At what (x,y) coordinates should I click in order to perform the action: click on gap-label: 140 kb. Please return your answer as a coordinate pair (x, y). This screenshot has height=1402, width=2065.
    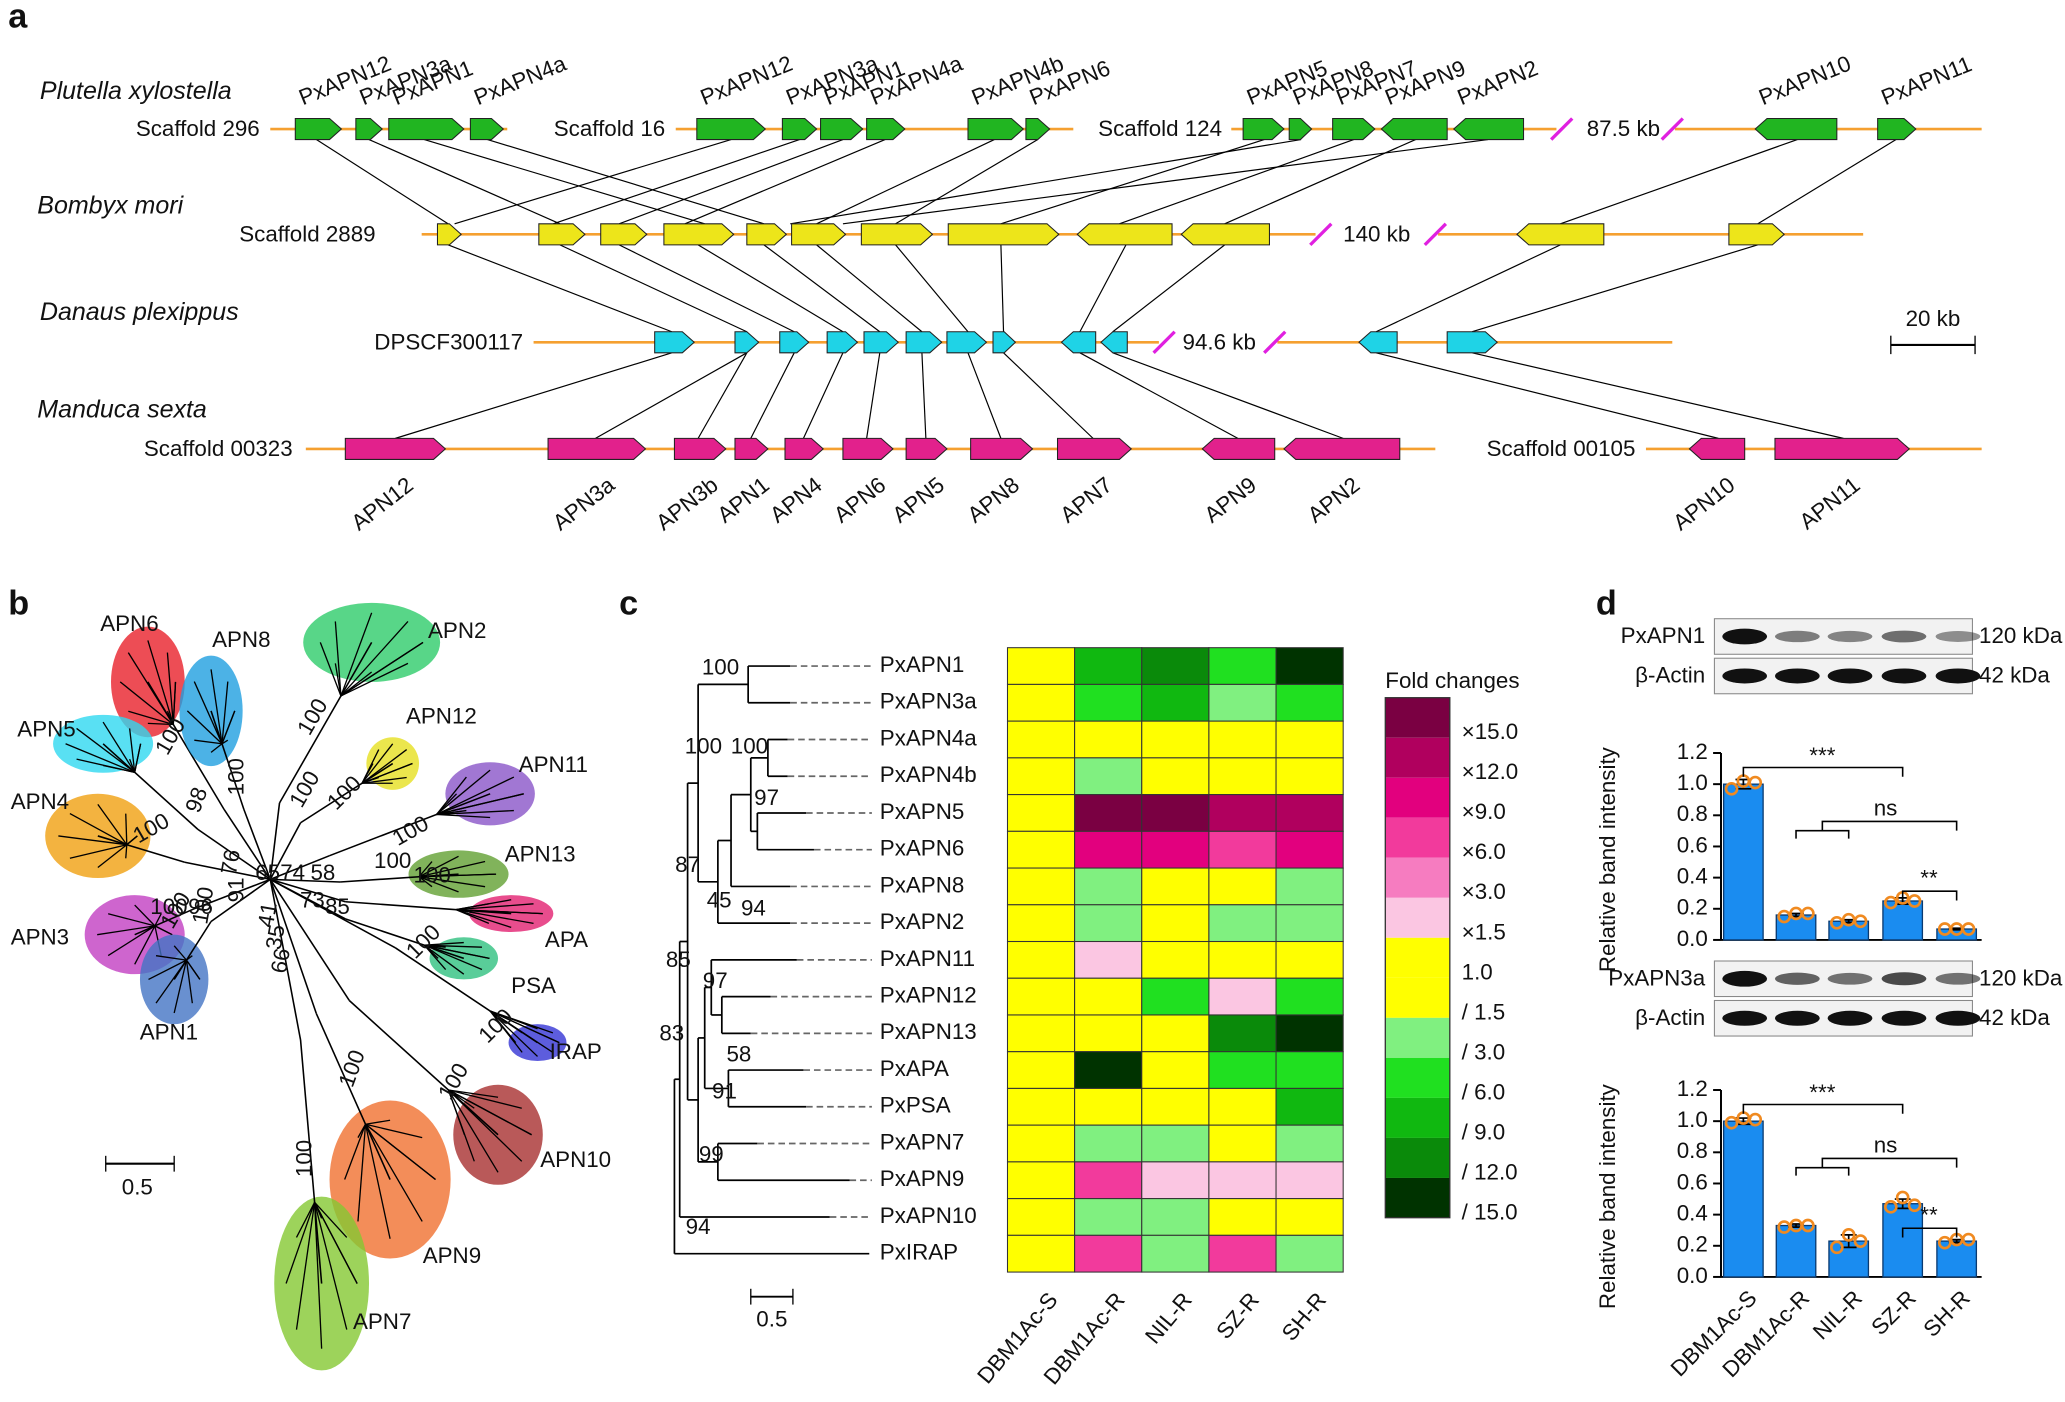
    Looking at the image, I should click on (1376, 234).